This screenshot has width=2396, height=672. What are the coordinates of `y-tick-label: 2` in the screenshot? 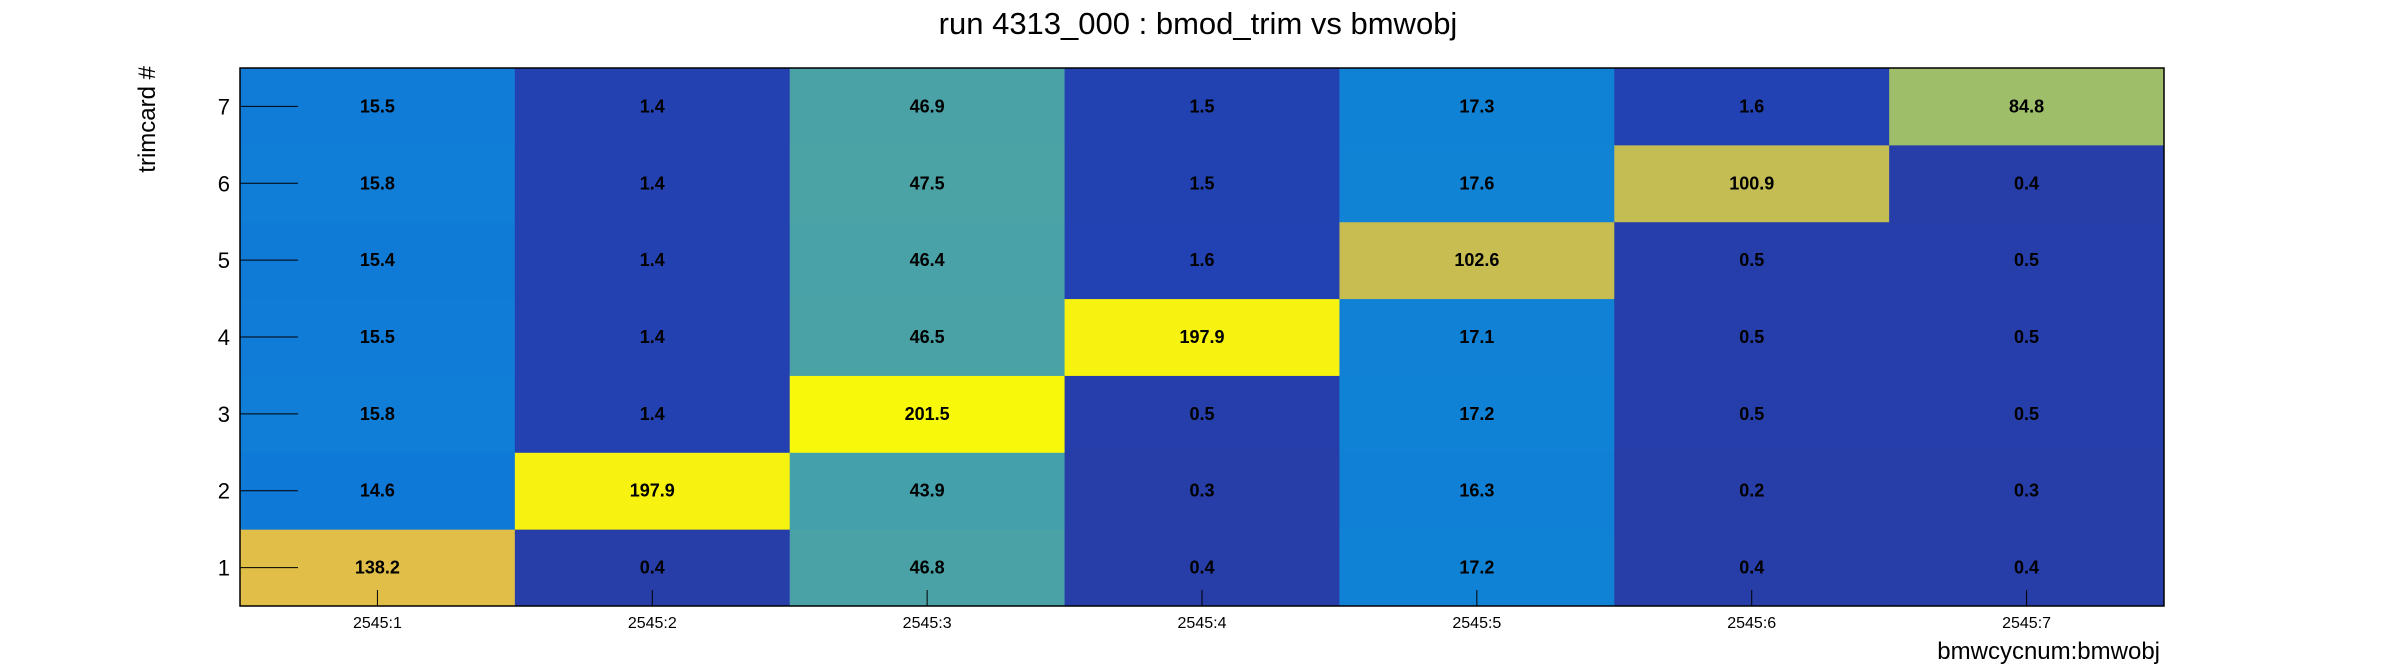 It's located at (224, 491).